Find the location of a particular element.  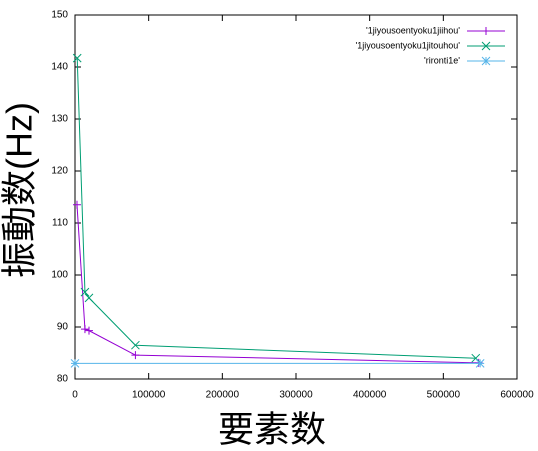

y-tick-label: 130 is located at coordinates (59, 119).